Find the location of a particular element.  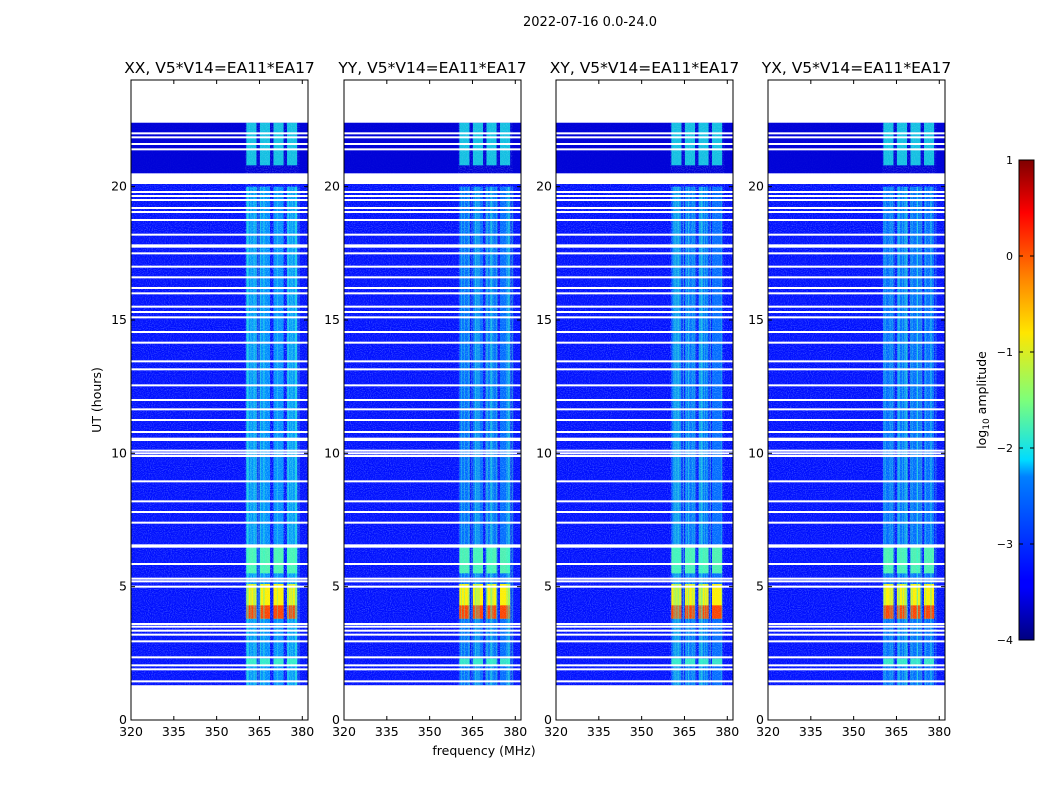

channel-line is located at coordinates (513, 436).